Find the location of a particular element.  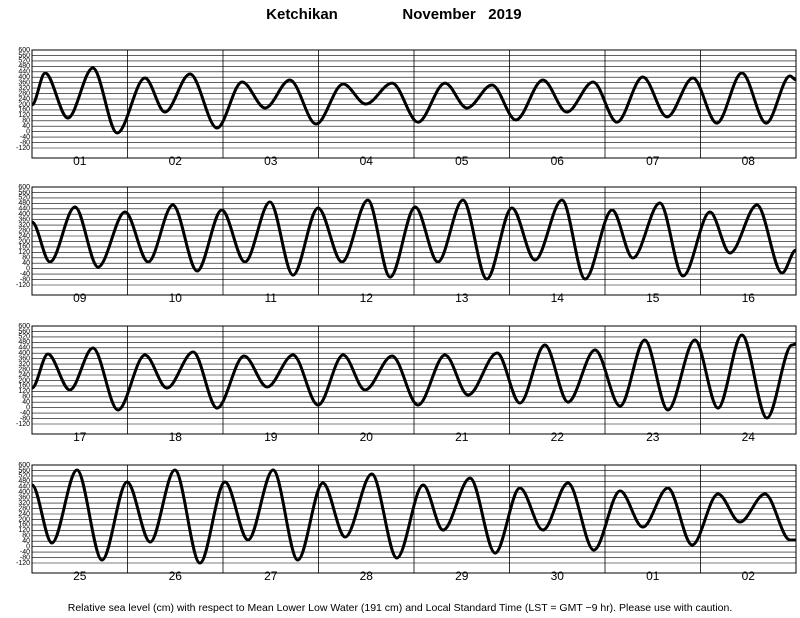

day-label: 25 is located at coordinates (80, 576).